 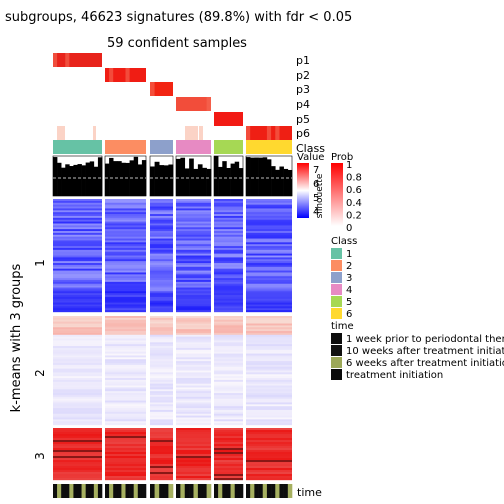 What do you see at coordinates (349, 254) in the screenshot?
I see `class-legend-label-1: 1` at bounding box center [349, 254].